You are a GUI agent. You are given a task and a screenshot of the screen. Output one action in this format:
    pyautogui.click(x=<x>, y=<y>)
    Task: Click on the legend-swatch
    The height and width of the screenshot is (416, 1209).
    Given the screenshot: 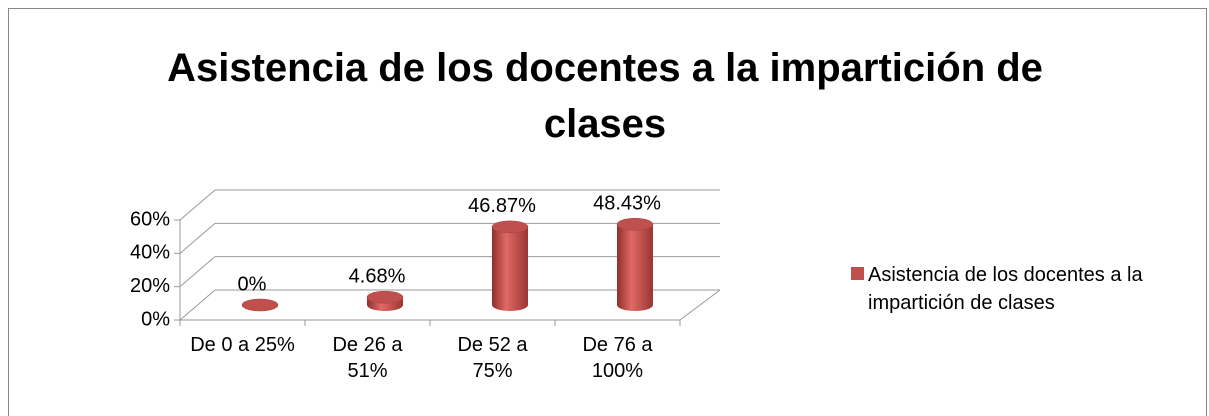 What is the action you would take?
    pyautogui.click(x=857, y=273)
    